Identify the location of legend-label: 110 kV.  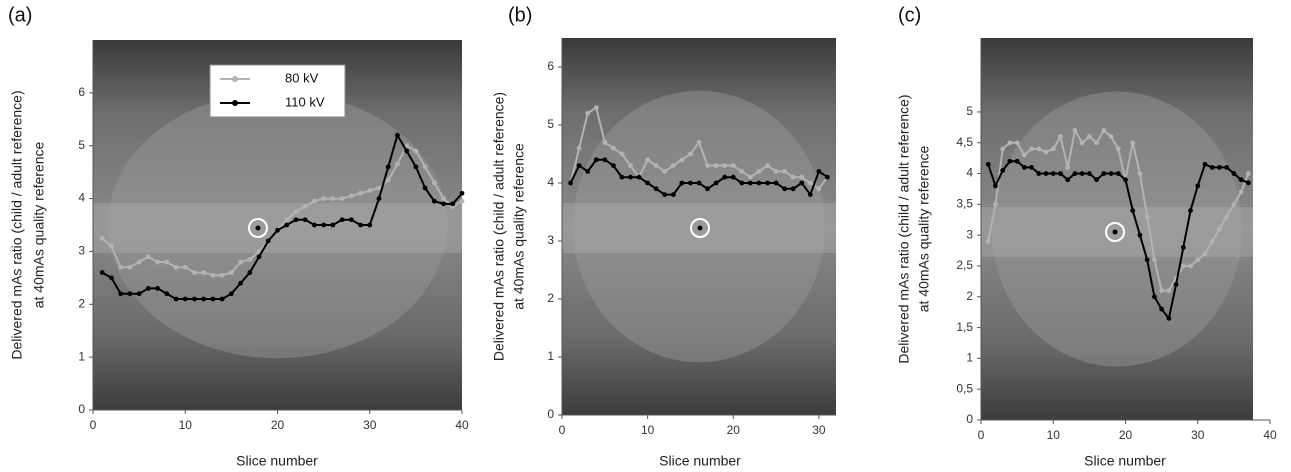
(305, 101).